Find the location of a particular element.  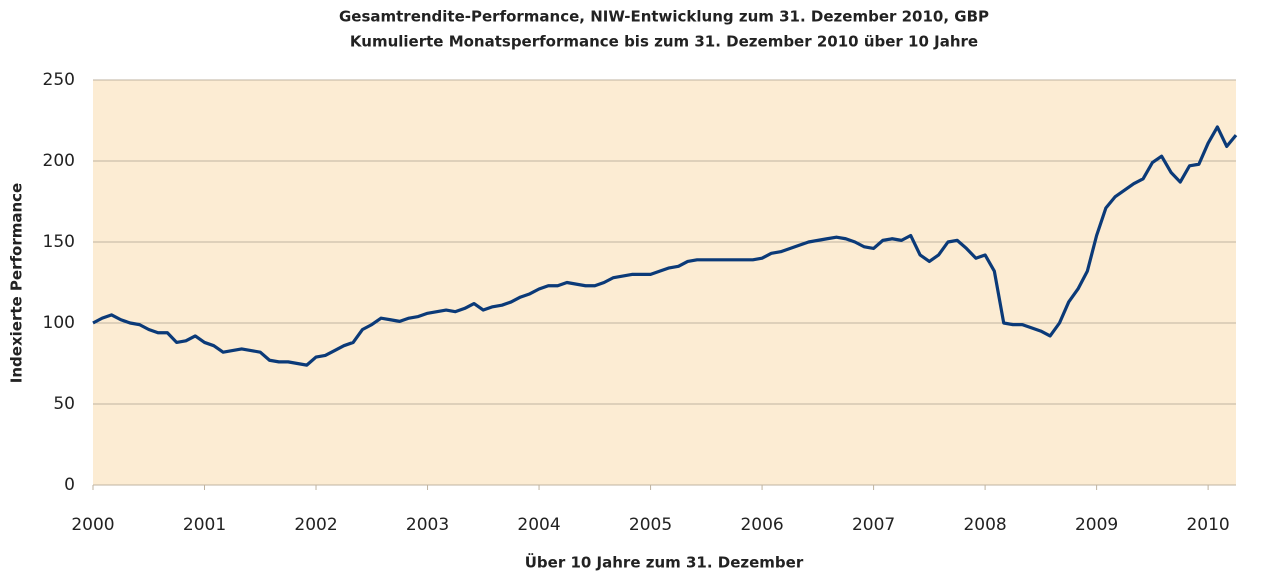

x-axis-label: Über 10 Jahre zum 31. Dezember is located at coordinates (664, 562).